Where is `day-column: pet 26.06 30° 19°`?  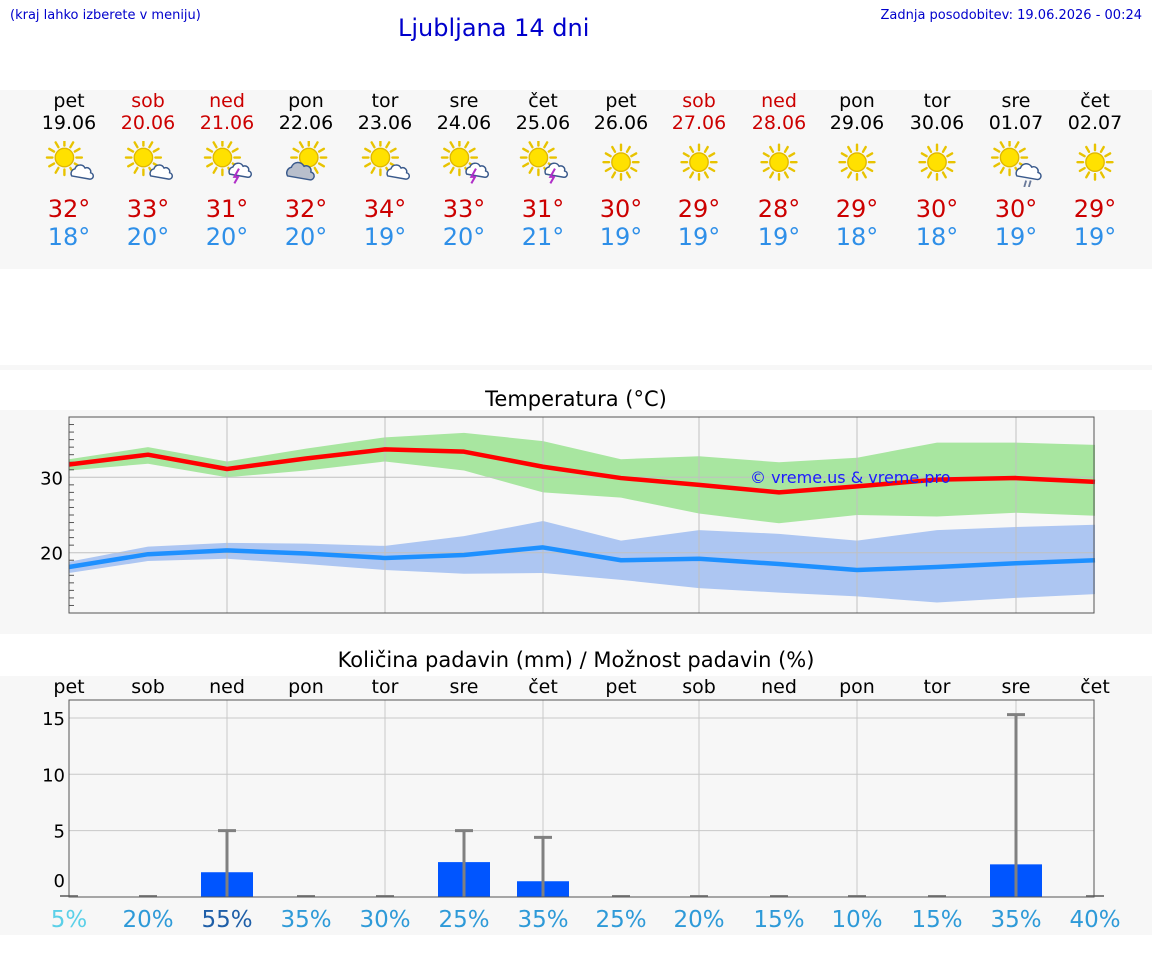
day-column: pet 26.06 30° 19° is located at coordinates (621, 170).